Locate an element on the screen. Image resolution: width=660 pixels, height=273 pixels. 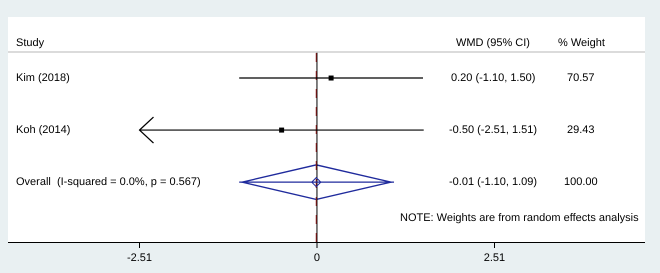
annotation: -0.01 (-1.10, 1.09) is located at coordinates (493, 182).